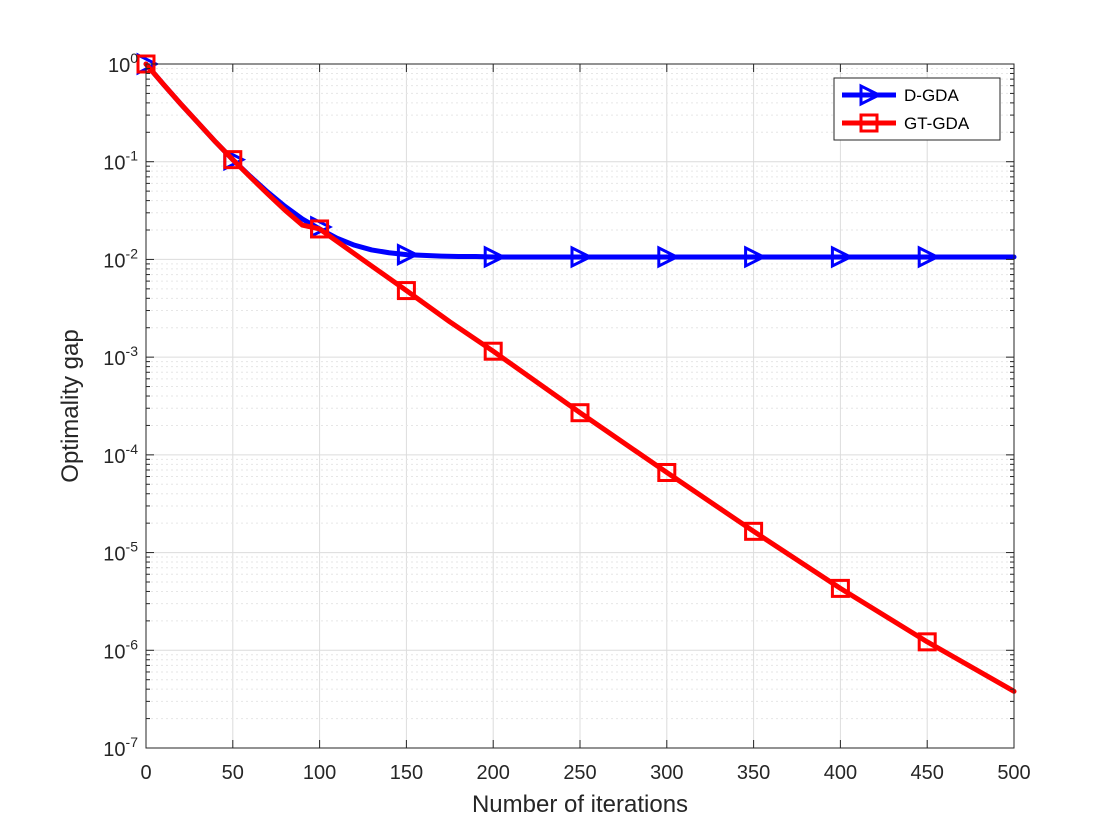 Image resolution: width=1120 pixels, height=840 pixels. I want to click on legend-marker-d-gda, so click(871, 95).